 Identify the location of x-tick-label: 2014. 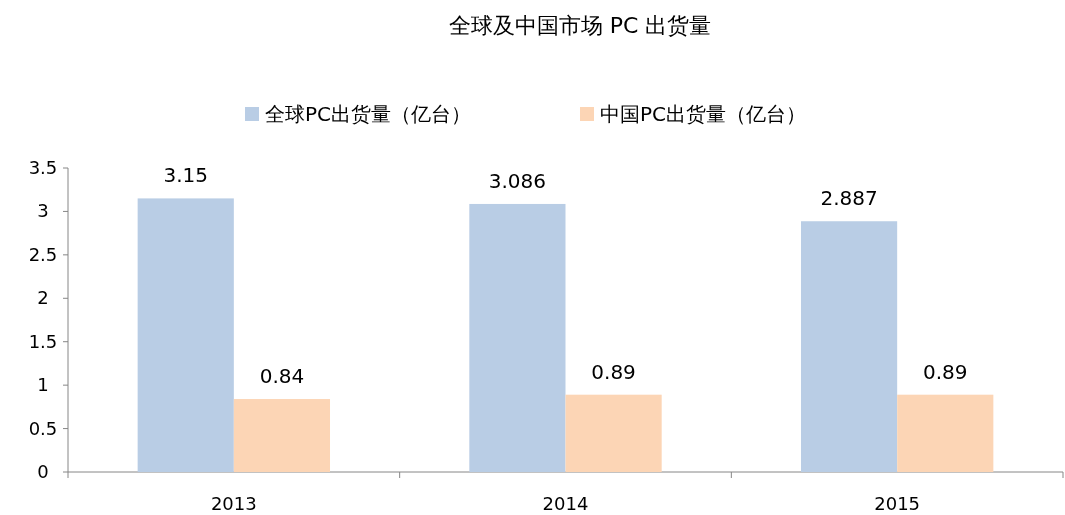
(565, 503).